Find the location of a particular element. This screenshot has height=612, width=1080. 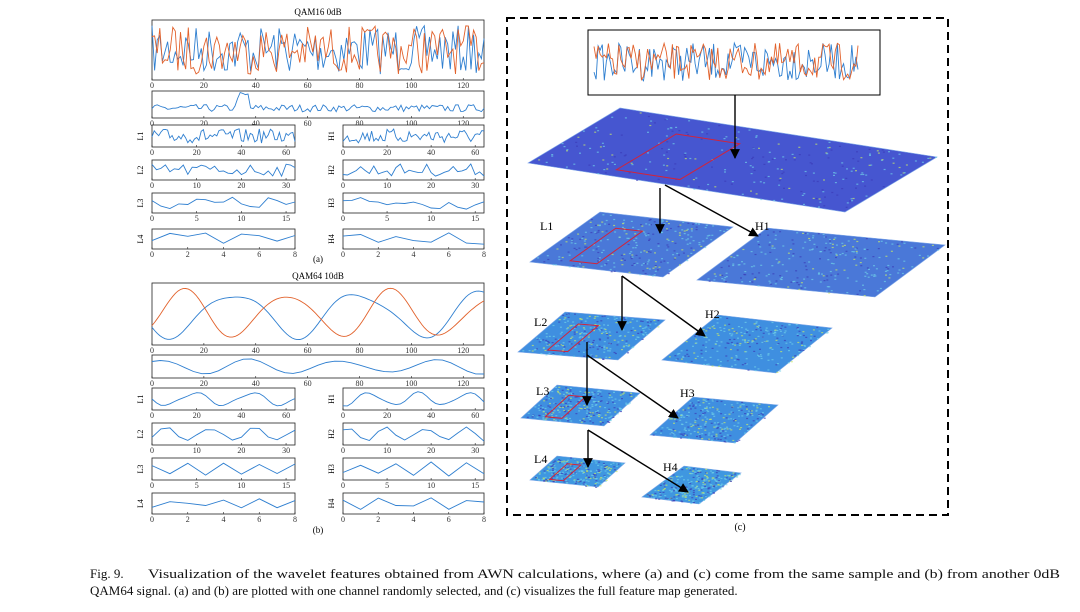

x-tick-label: 60 is located at coordinates (475, 415).